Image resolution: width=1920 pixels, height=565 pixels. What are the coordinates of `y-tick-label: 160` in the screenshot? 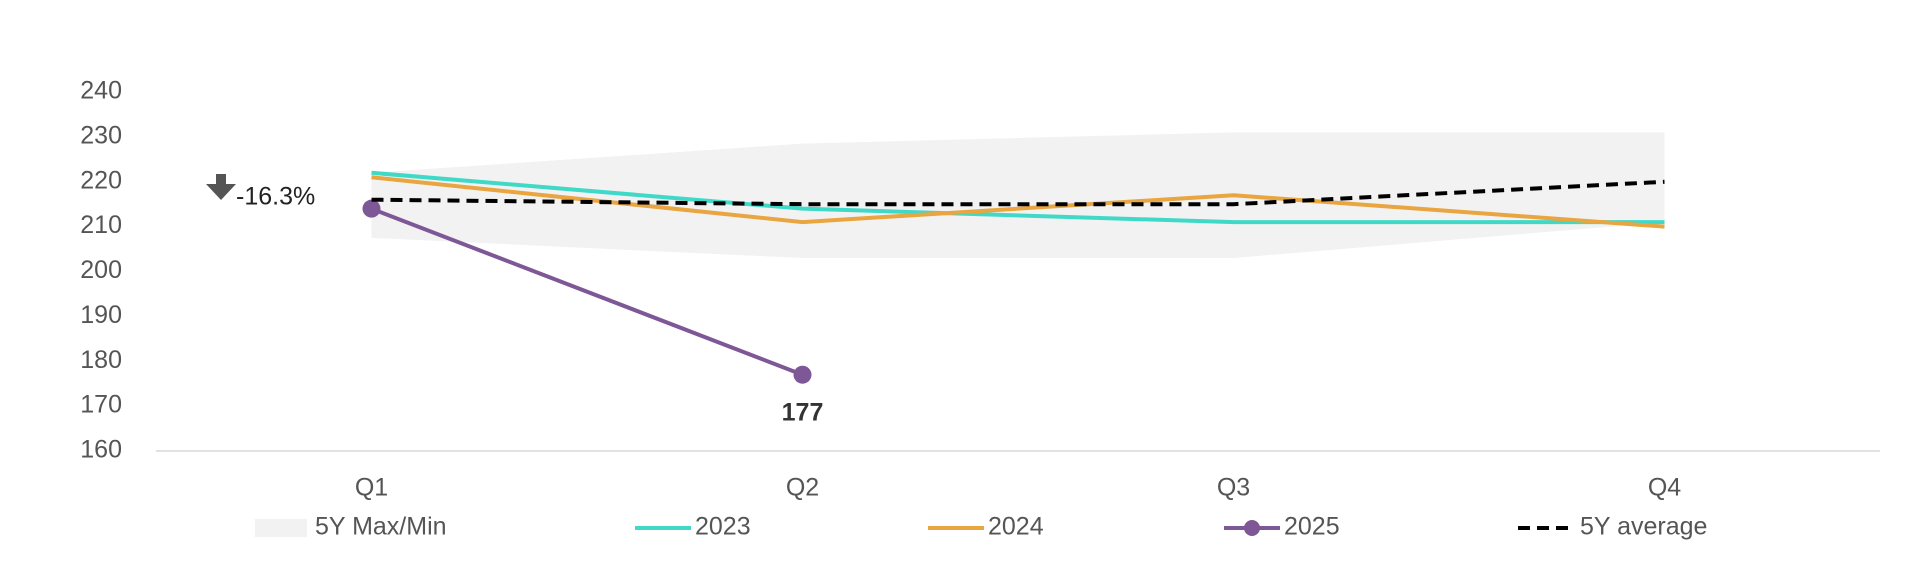 It's located at (101, 450).